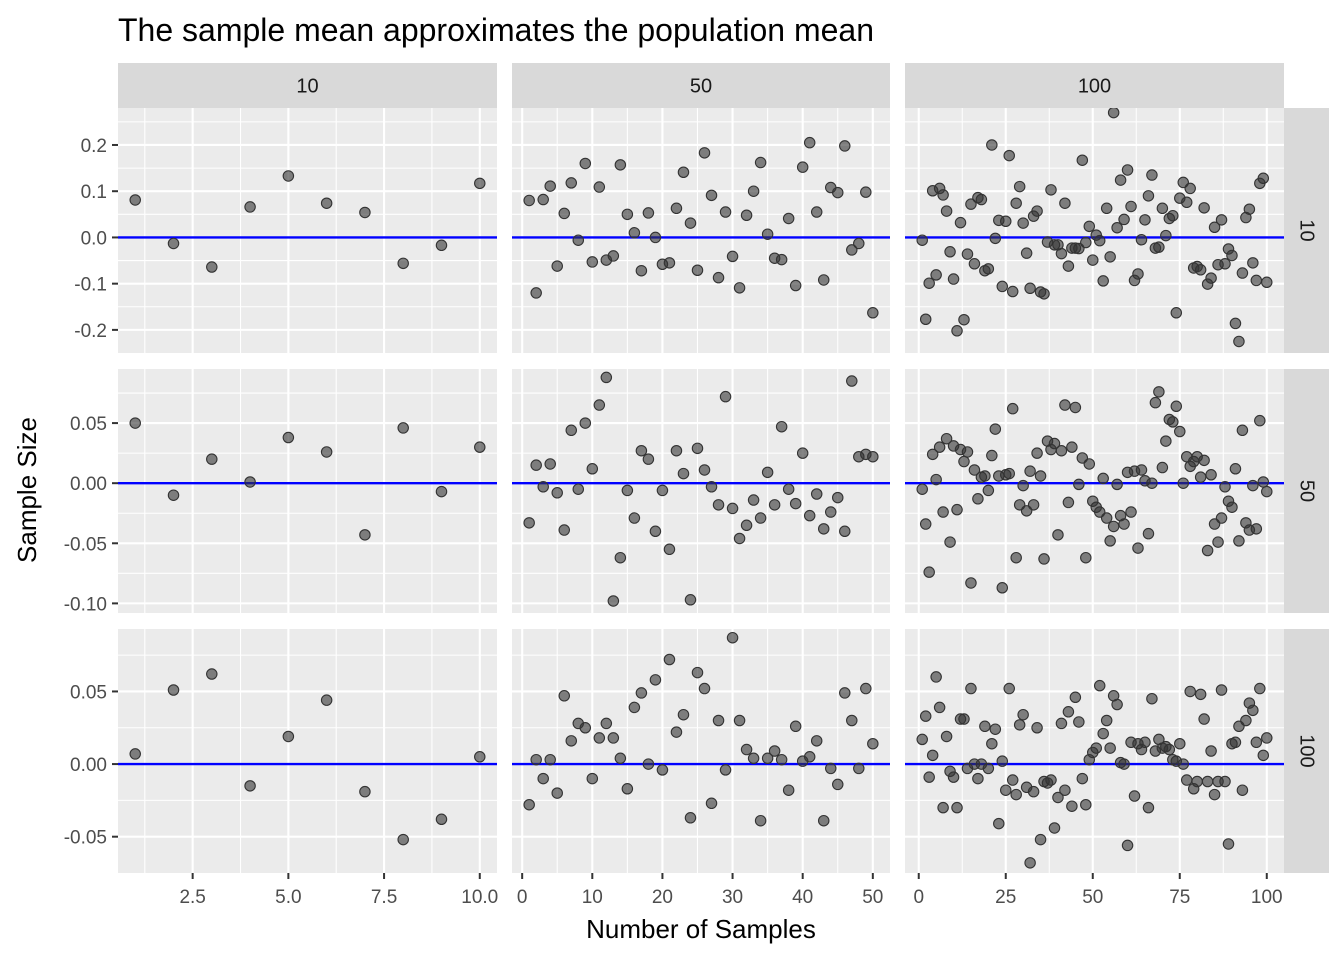  Describe the element at coordinates (90, 331) in the screenshot. I see `y-tick-label: -0.2` at that location.